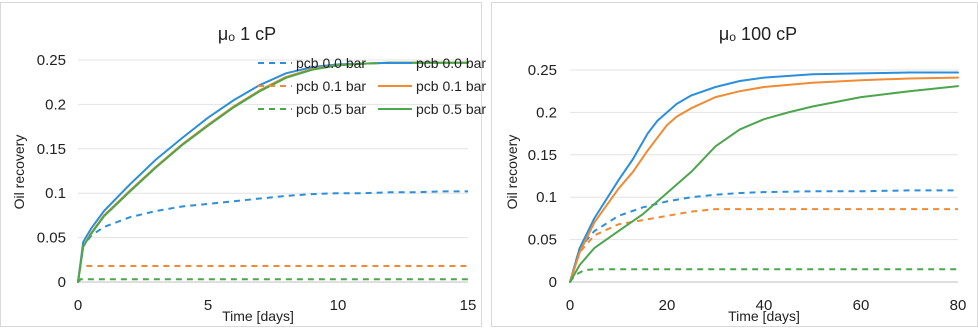 The image size is (978, 334). What do you see at coordinates (764, 305) in the screenshot?
I see `x-tick-label: 40` at bounding box center [764, 305].